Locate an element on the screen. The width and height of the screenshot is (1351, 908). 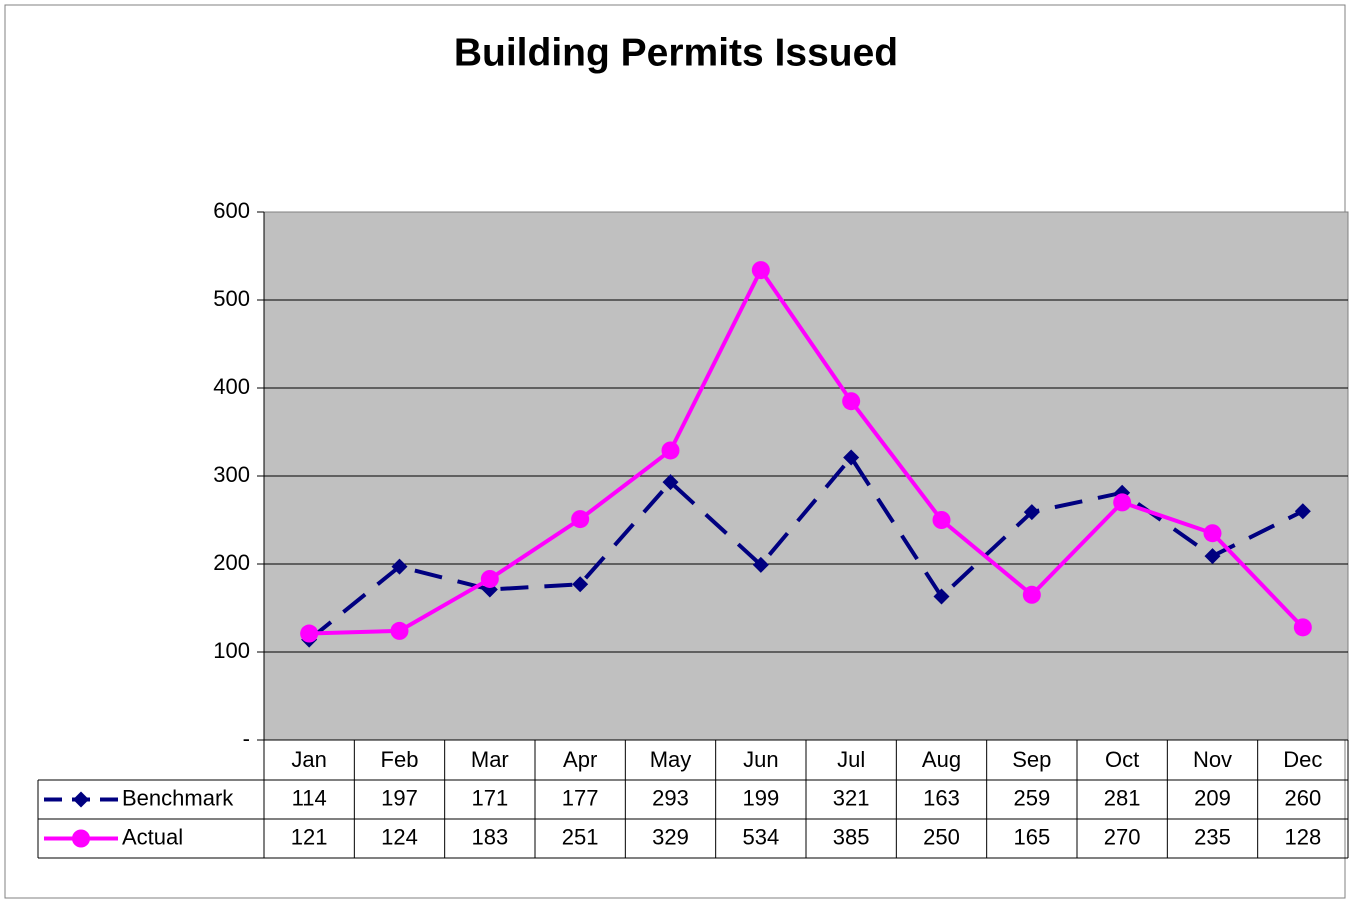
table-value: 251 is located at coordinates (580, 836).